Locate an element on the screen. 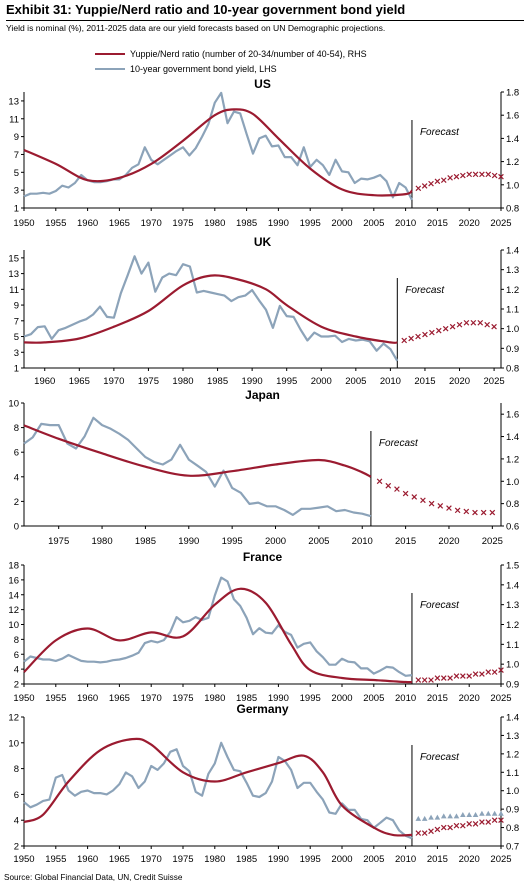 The height and width of the screenshot is (887, 531). y-right-tick-label: 0.7 is located at coordinates (512, 847).